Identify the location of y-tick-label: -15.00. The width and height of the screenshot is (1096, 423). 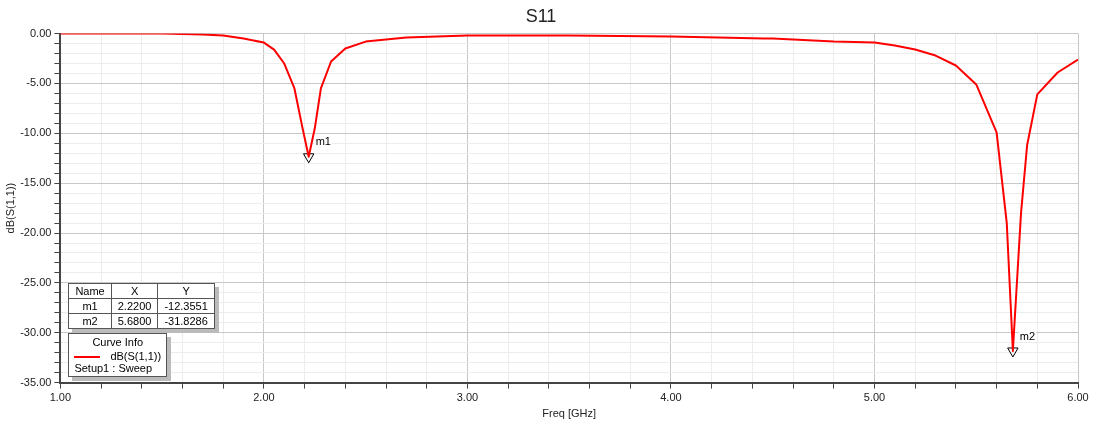
(36, 182).